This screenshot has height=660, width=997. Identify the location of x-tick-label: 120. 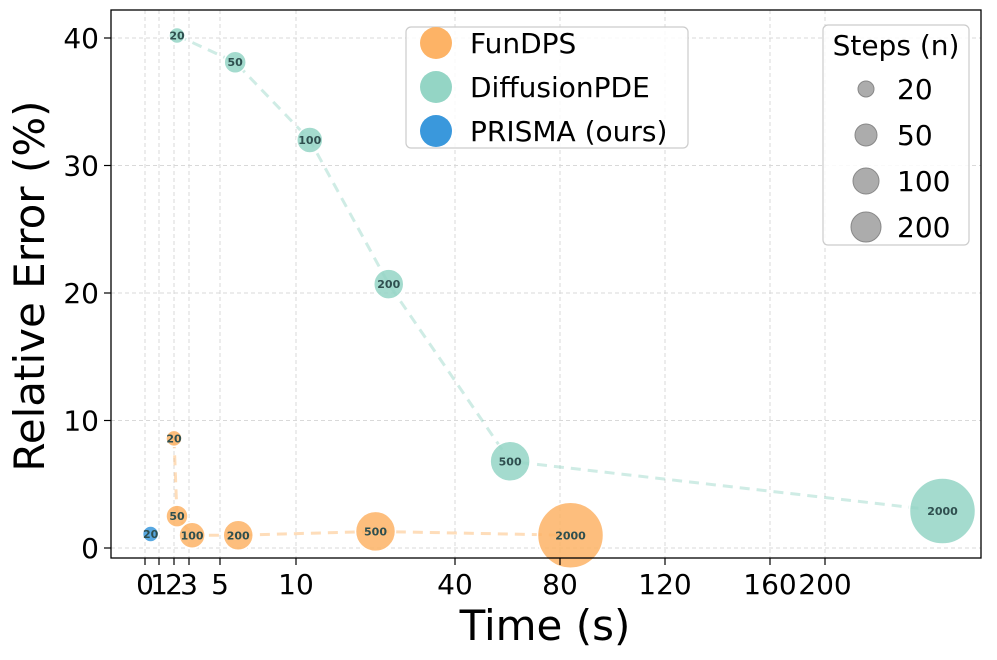
(664, 584).